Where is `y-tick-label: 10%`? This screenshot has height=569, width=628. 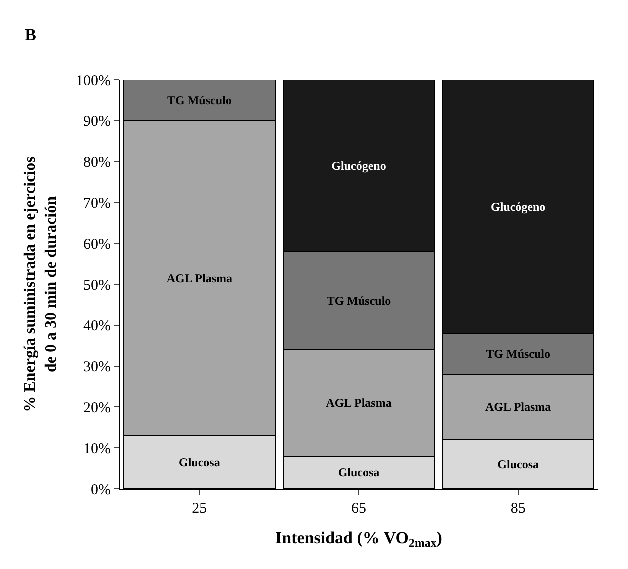 y-tick-label: 10% is located at coordinates (97, 449).